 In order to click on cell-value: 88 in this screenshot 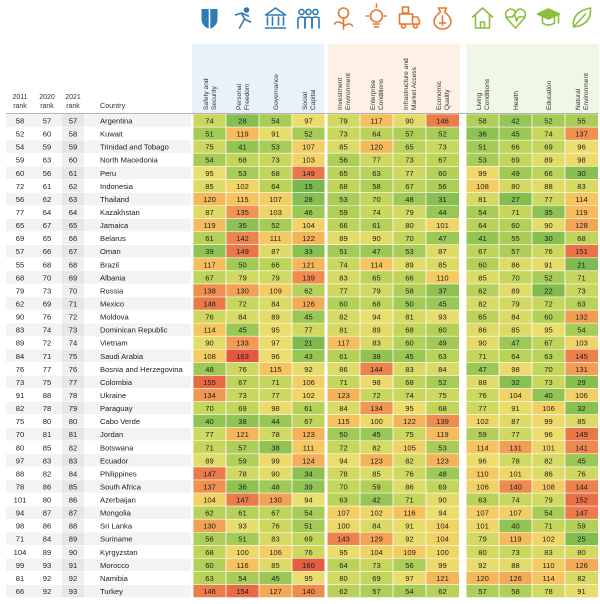, I will do `click(548, 186)`.